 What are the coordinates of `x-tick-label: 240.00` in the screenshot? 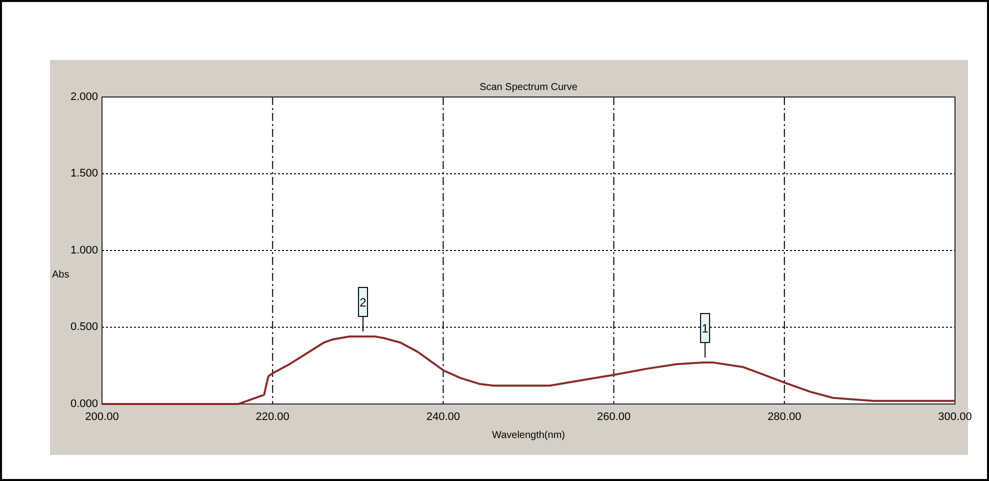 It's located at (443, 417).